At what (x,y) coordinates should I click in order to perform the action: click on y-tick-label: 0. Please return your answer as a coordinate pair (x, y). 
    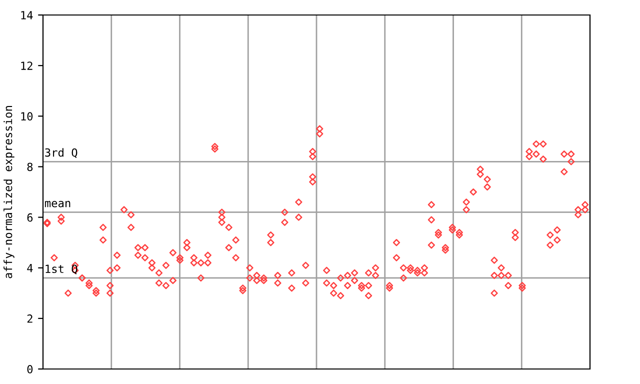
    Looking at the image, I should click on (30, 369).